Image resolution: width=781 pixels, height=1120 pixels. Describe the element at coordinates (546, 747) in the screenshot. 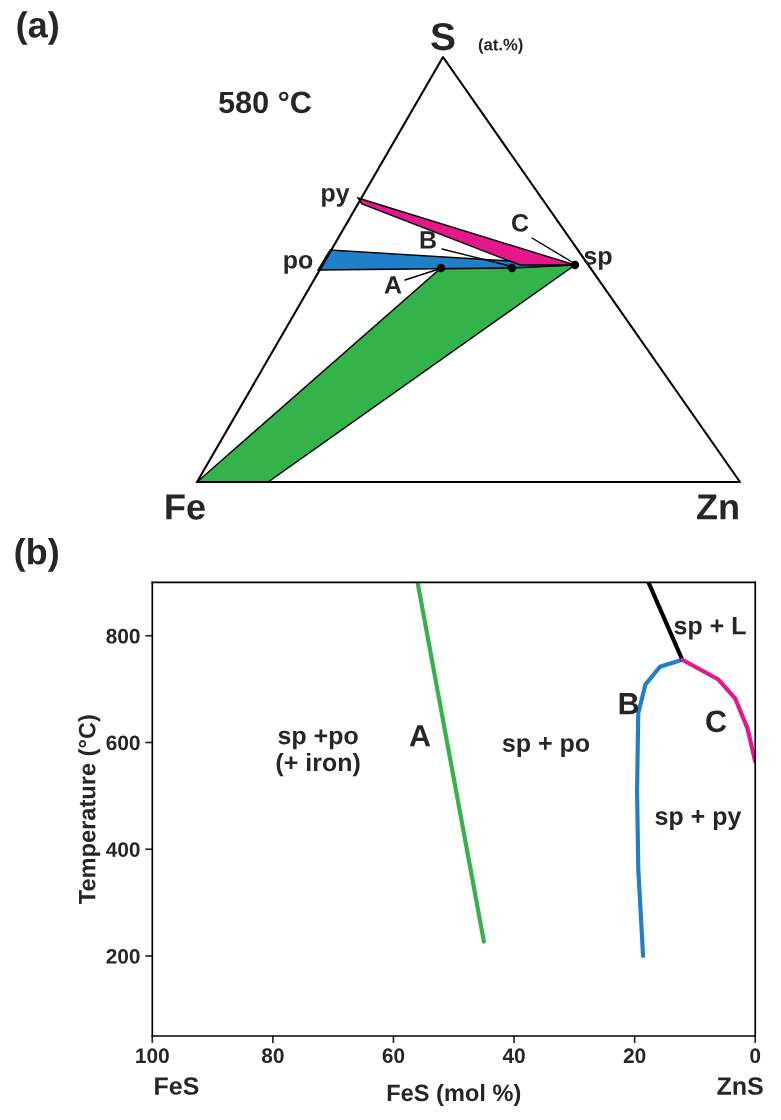

I see `annotation: sp + po` at that location.